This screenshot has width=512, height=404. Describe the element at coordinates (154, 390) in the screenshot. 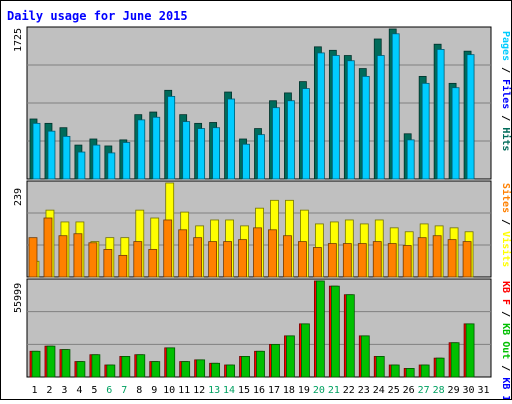

I see `day-label: 9` at that location.